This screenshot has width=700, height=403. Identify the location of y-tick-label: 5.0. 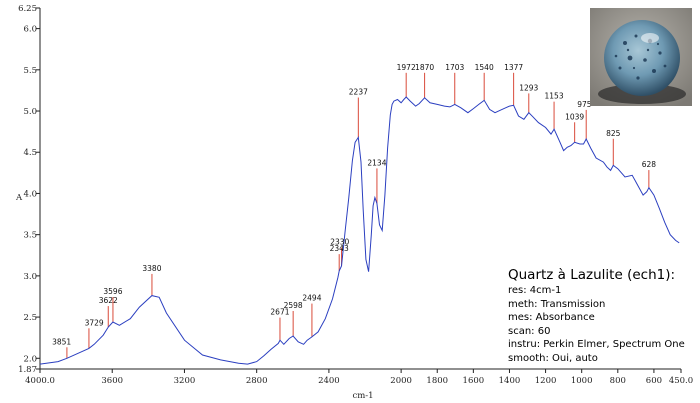
(30, 112).